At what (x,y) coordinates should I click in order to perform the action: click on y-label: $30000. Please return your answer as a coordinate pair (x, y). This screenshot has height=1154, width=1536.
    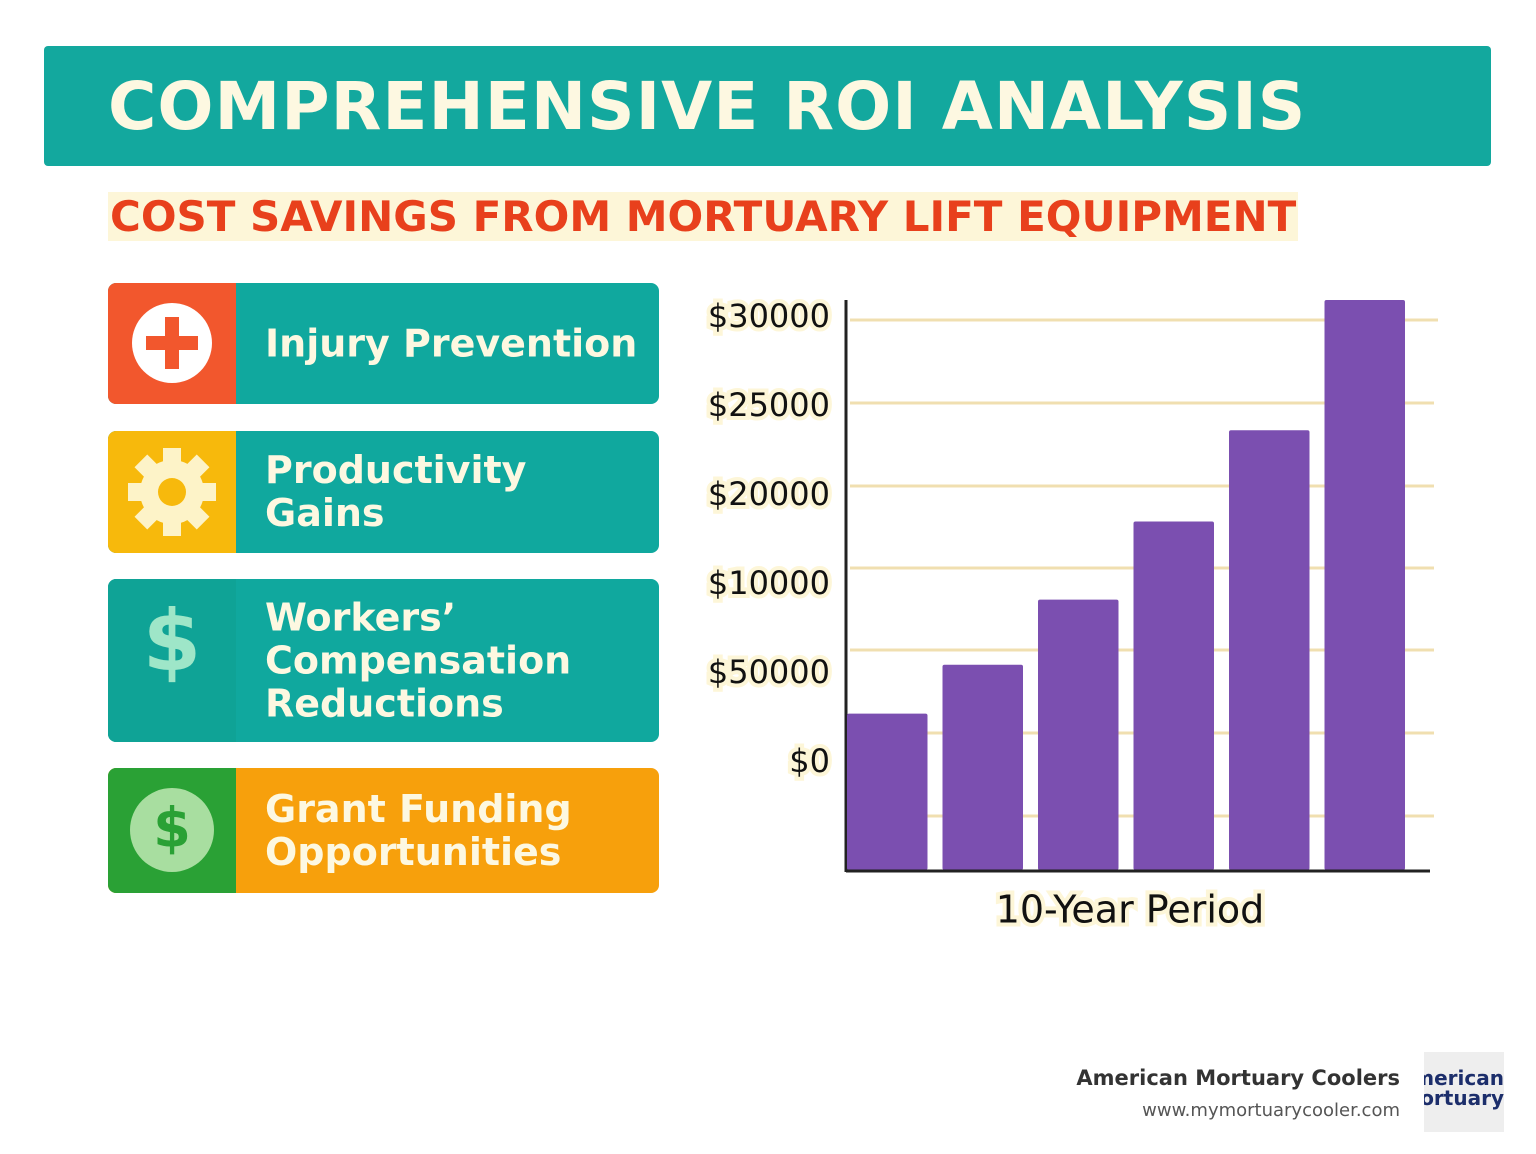
    Looking at the image, I should click on (769, 316).